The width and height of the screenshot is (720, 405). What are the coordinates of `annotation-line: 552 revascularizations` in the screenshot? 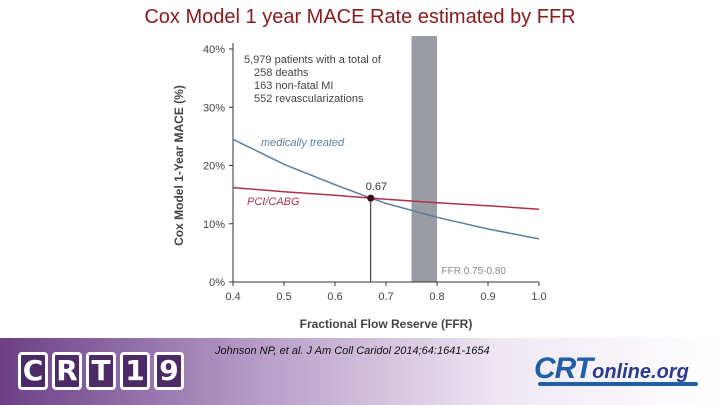 It's located at (309, 99).